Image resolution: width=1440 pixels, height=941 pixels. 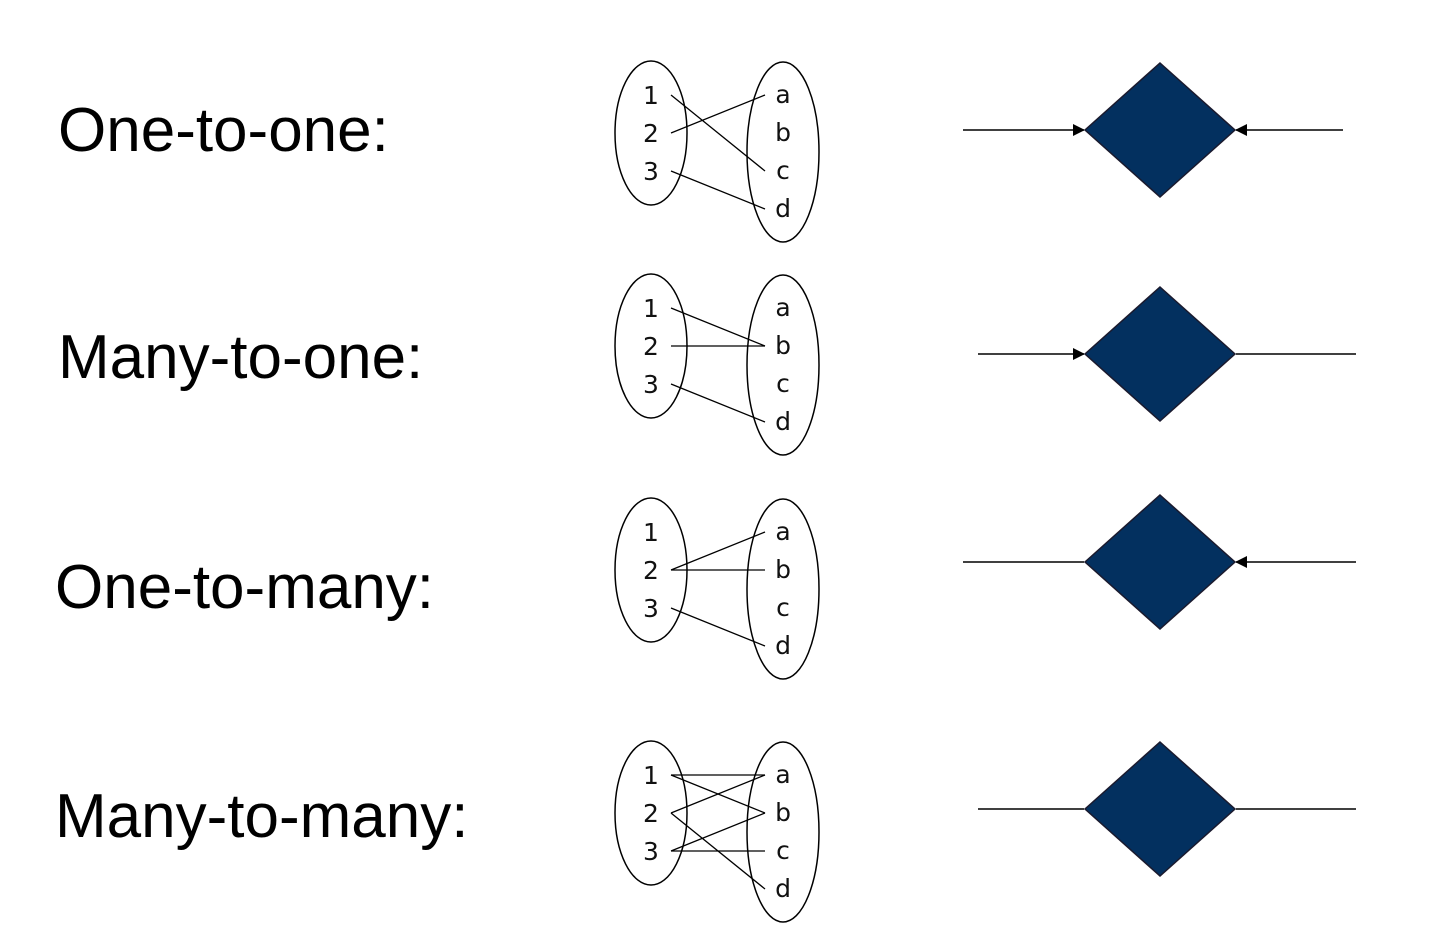 I want to click on row-label-many-to-many: Many-to-many:, so click(x=262, y=816).